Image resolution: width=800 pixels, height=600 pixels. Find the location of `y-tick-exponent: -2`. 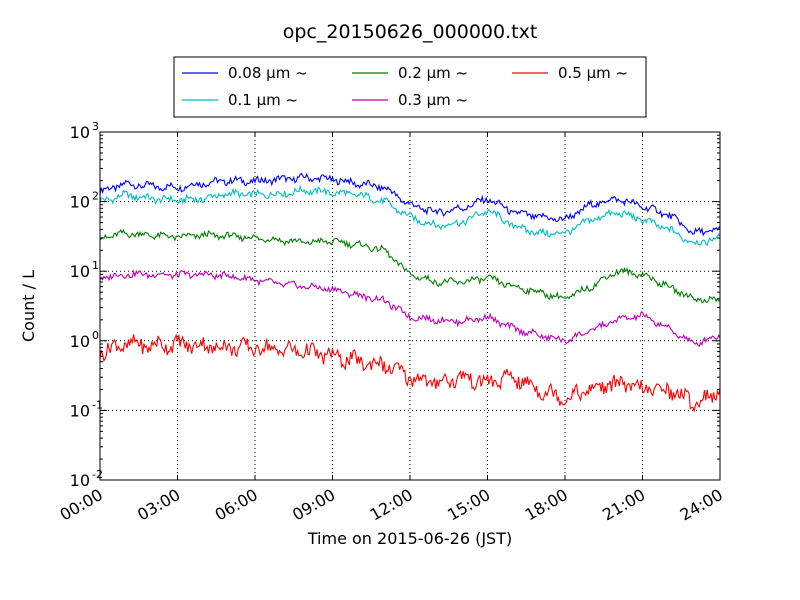

y-tick-exponent: -2 is located at coordinates (97, 474).